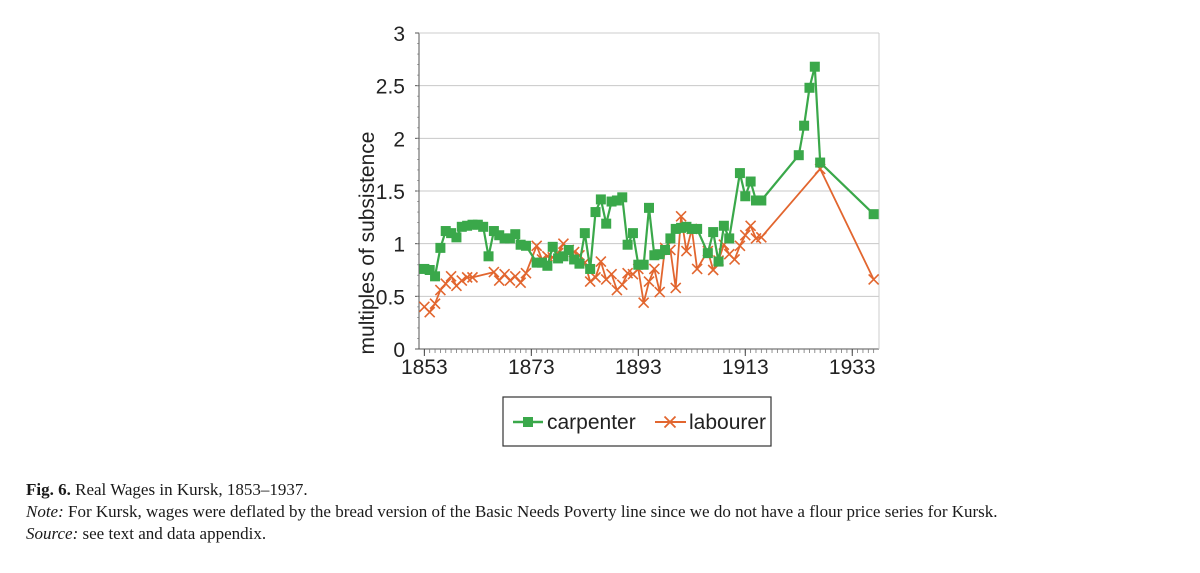  Describe the element at coordinates (189, 489) in the screenshot. I see `figure-title: Real Wages in Kursk, 1853–1937.` at that location.